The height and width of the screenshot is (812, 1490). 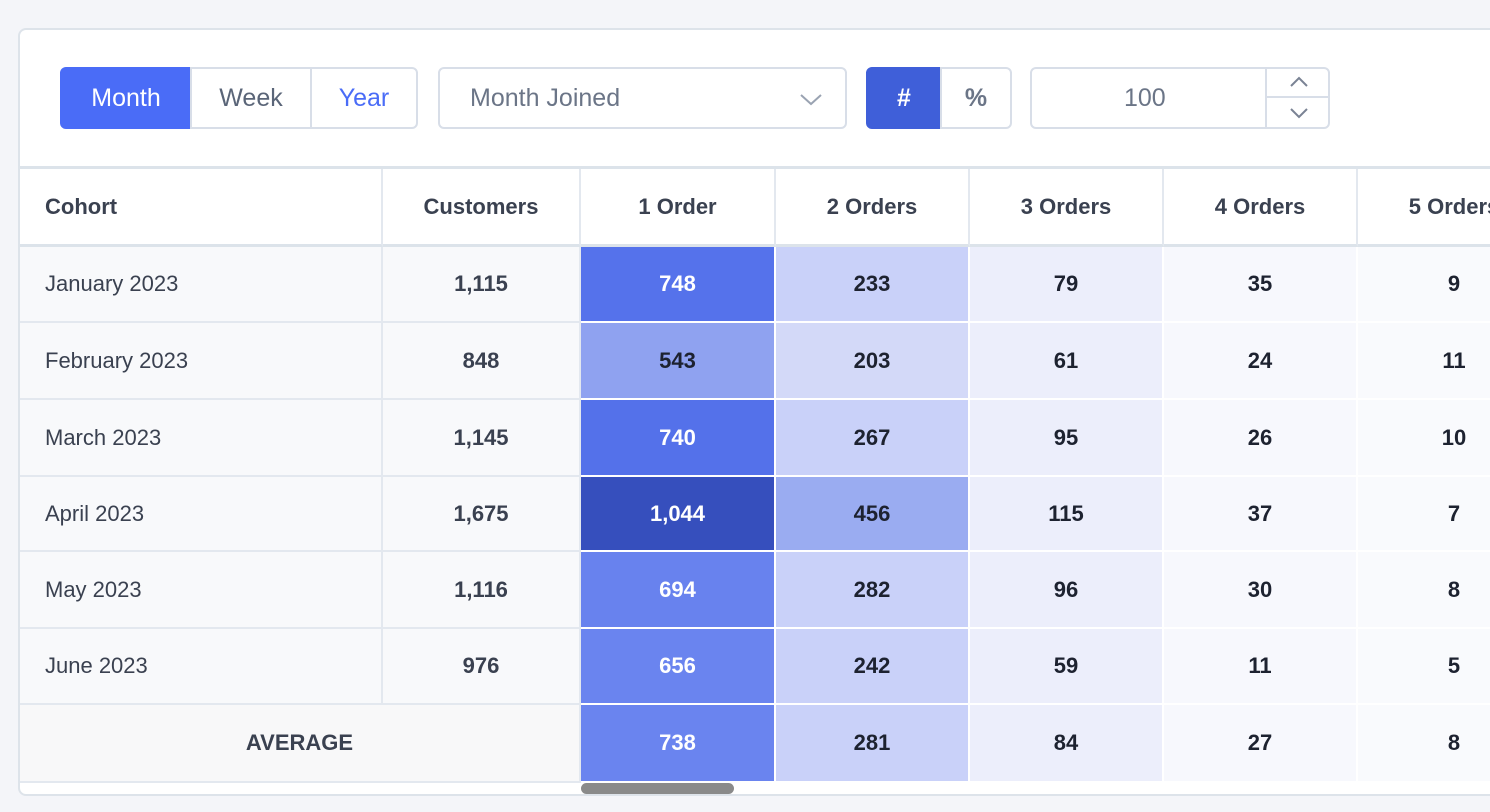 I want to click on column-header: 1 Order, so click(x=678, y=208).